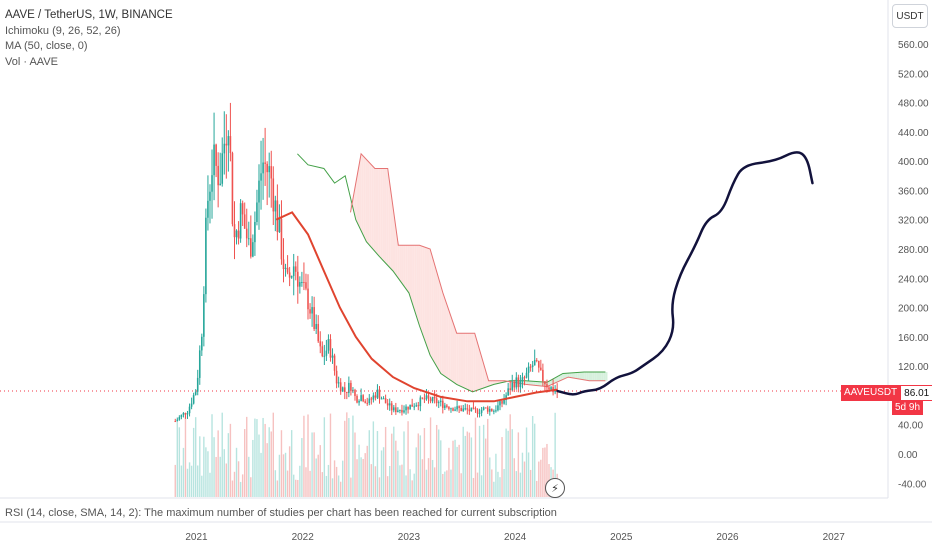 This screenshot has height=550, width=932. Describe the element at coordinates (685, 273) in the screenshot. I see `forecast-drawing` at that location.